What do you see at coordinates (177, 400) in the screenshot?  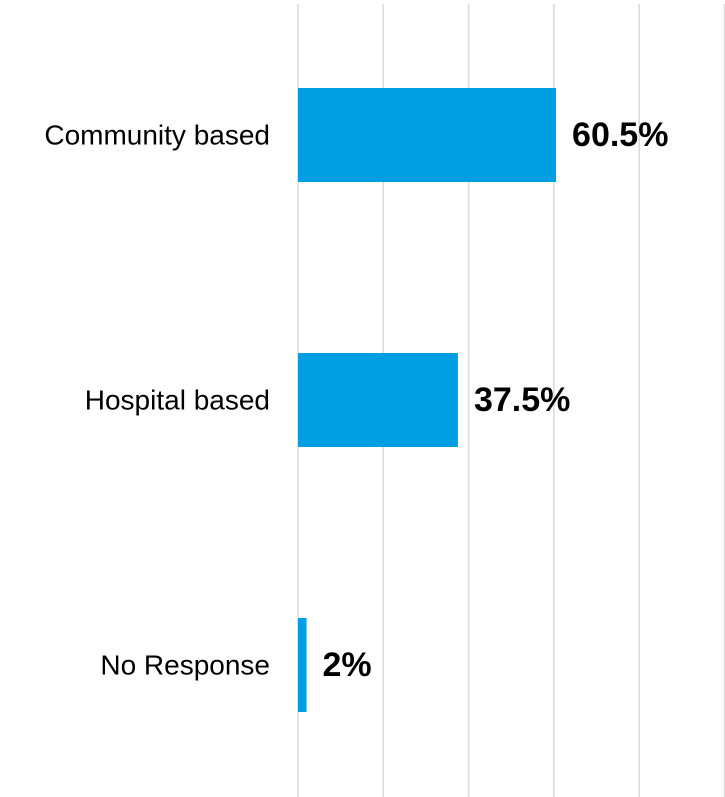 I see `category-label: Hospital based` at bounding box center [177, 400].